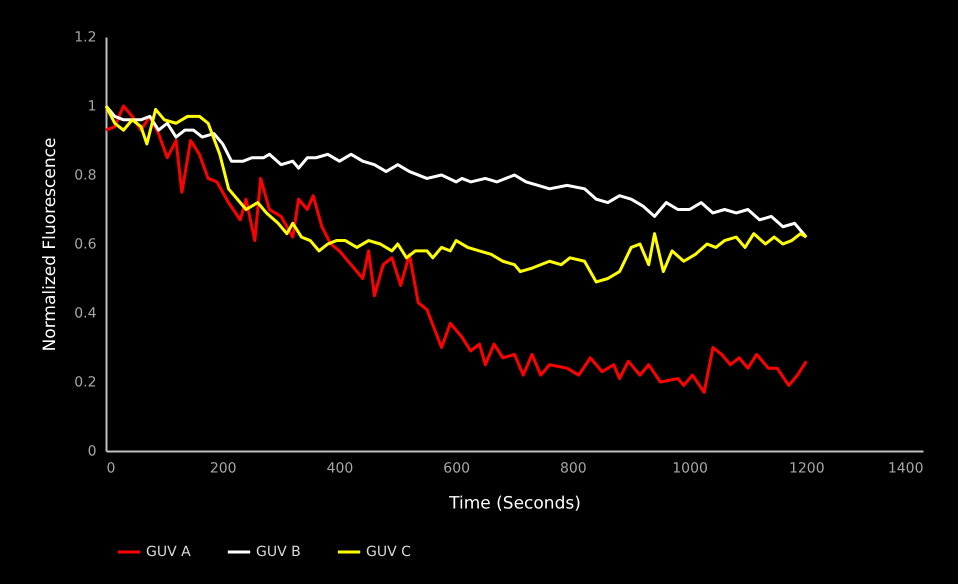 This screenshot has height=584, width=958. I want to click on x-axis-title: Time (Seconds), so click(514, 504).